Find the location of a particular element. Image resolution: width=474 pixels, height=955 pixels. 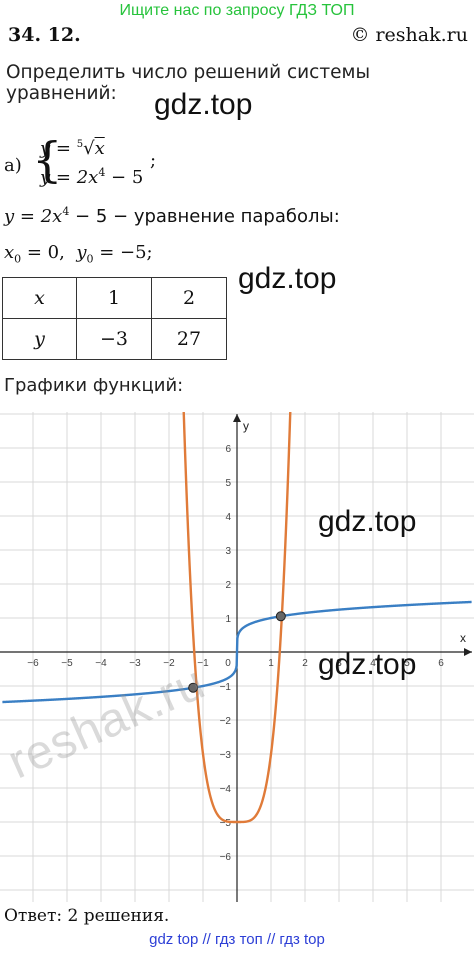

equation-2: y = 2x4 − 5 is located at coordinates (92, 177).